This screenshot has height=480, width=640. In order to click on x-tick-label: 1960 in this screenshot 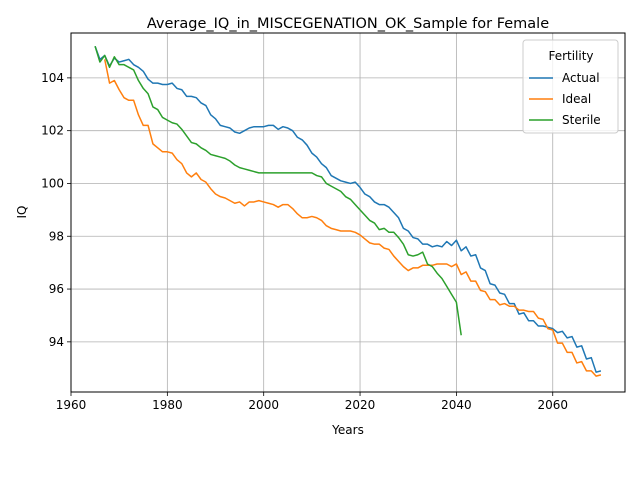, I will do `click(71, 405)`.